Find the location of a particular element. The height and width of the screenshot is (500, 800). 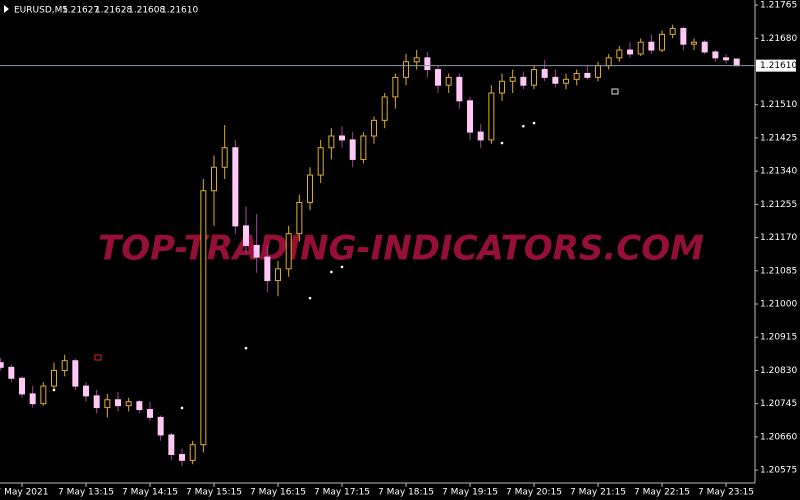

y-tick-label: 1.21510 is located at coordinates (778, 105).